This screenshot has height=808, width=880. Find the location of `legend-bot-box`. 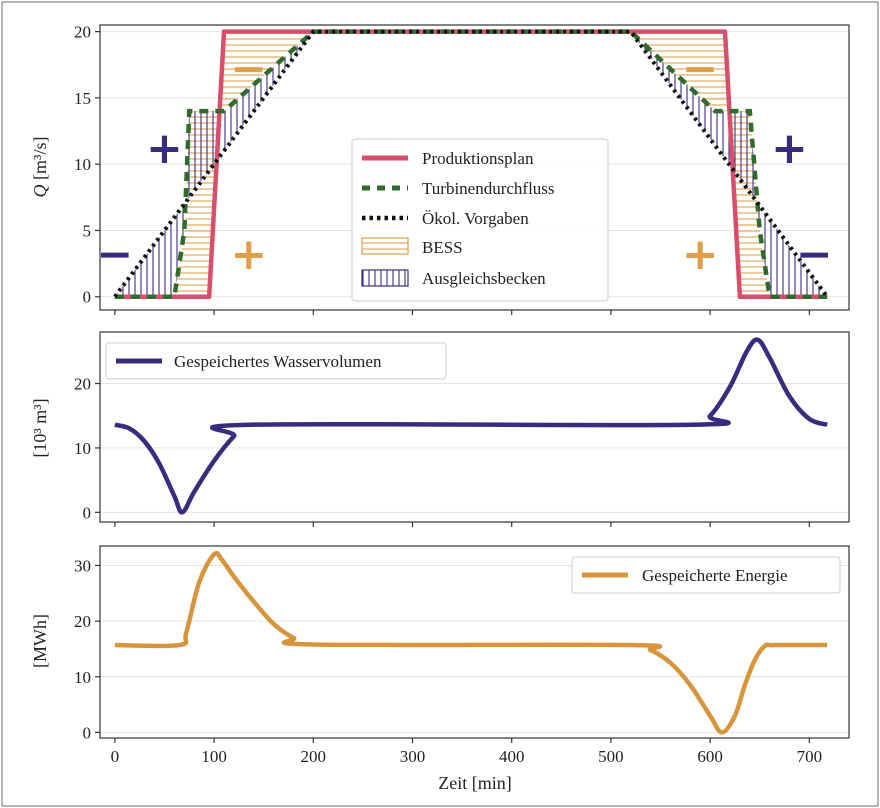

legend-bot-box is located at coordinates (706, 575).